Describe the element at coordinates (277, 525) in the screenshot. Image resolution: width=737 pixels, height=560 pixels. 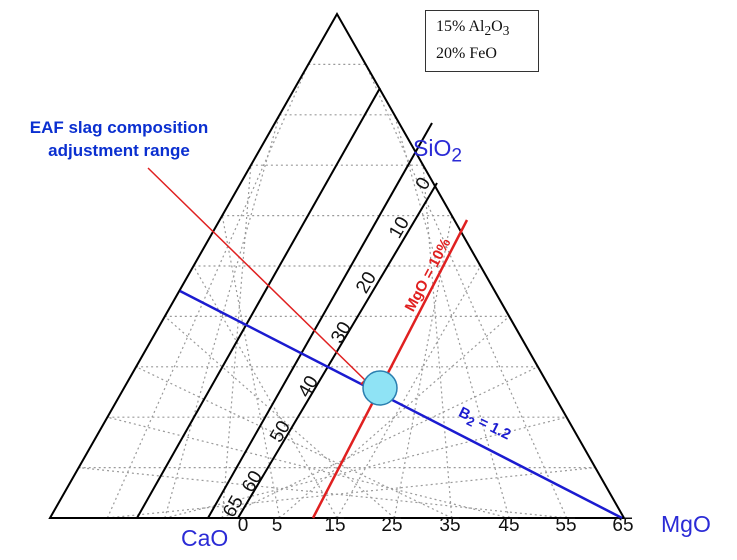
I see `bottom-tick: 5` at that location.